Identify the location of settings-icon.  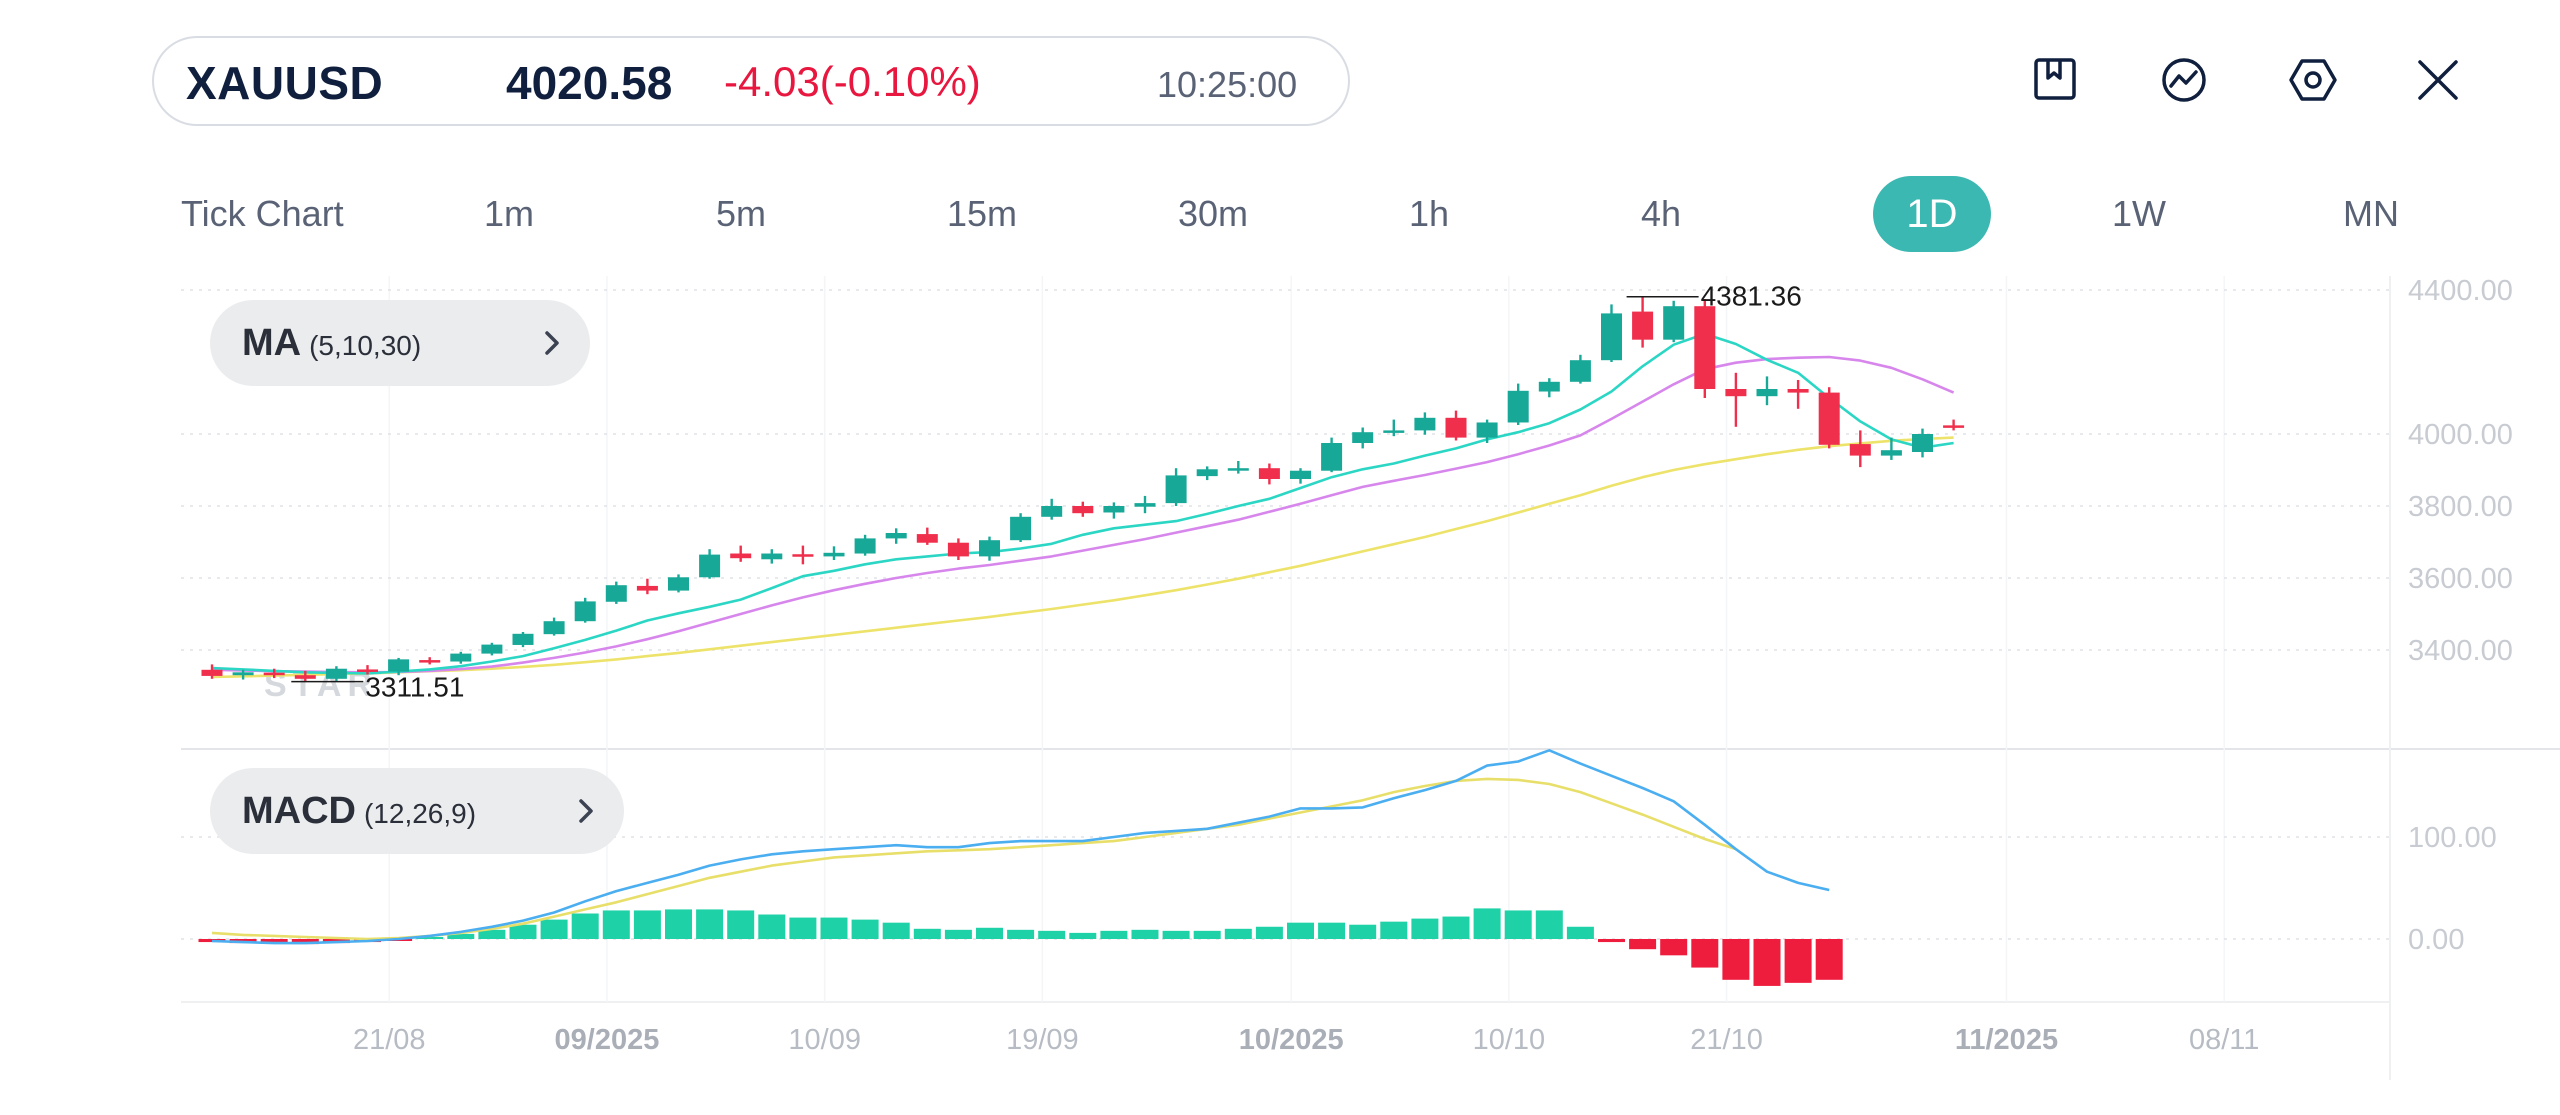
(2313, 80).